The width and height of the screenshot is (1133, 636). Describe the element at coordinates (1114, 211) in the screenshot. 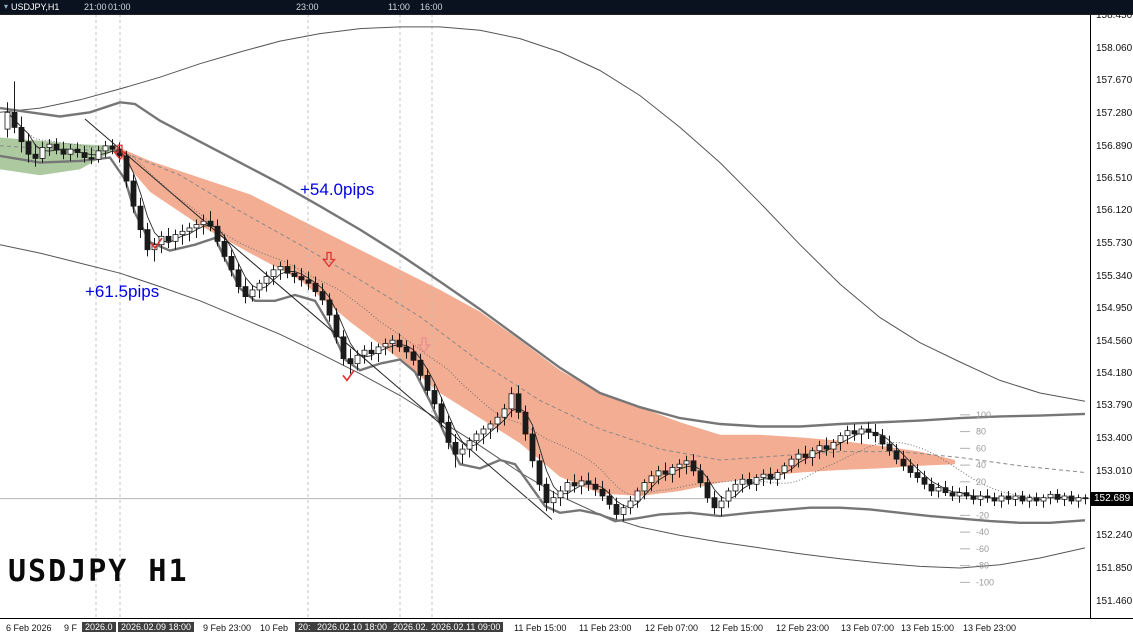

I see `price-axis-label: 156.120` at that location.